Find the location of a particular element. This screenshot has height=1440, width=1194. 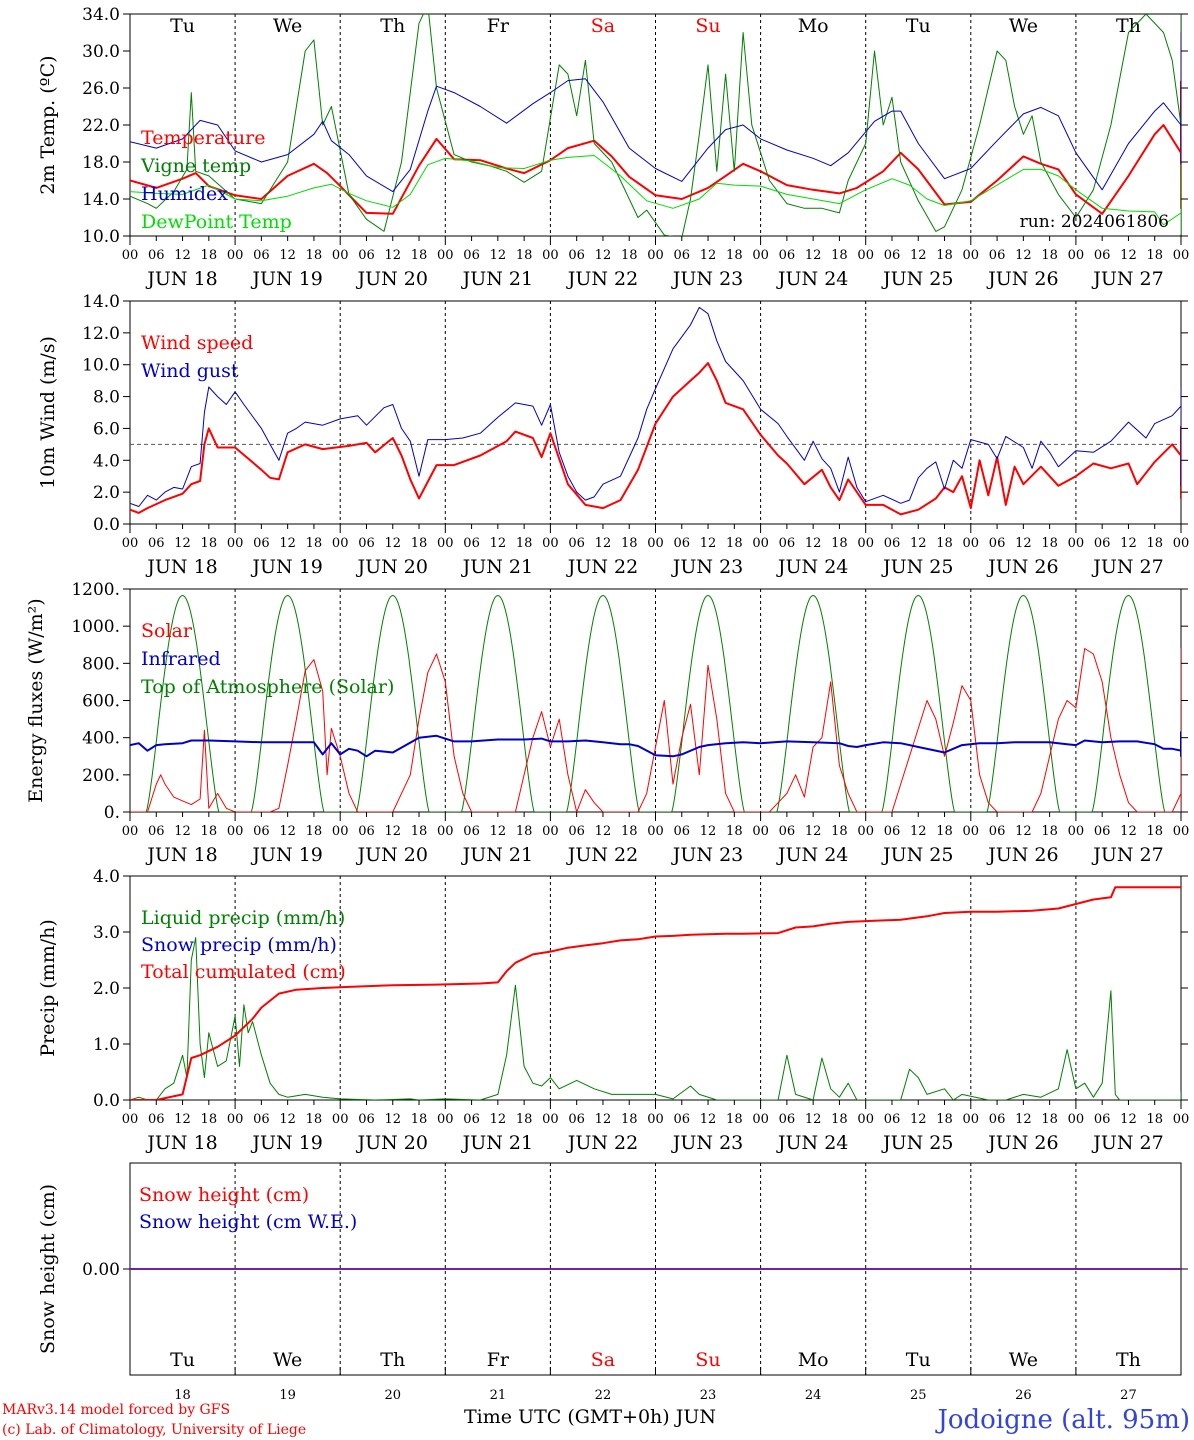

legend-entry: Wind gust is located at coordinates (190, 371).